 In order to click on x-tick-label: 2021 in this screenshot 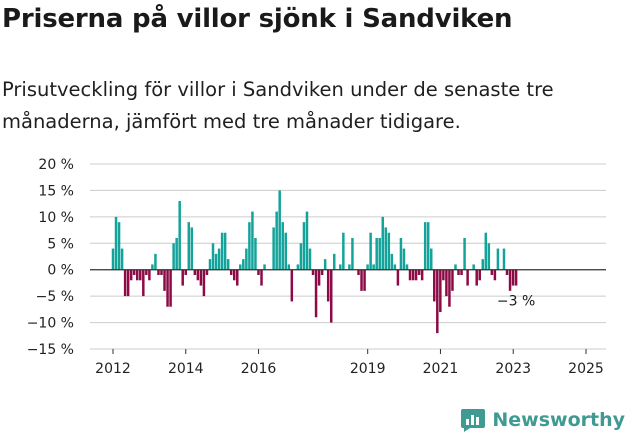, I will do `click(441, 369)`.